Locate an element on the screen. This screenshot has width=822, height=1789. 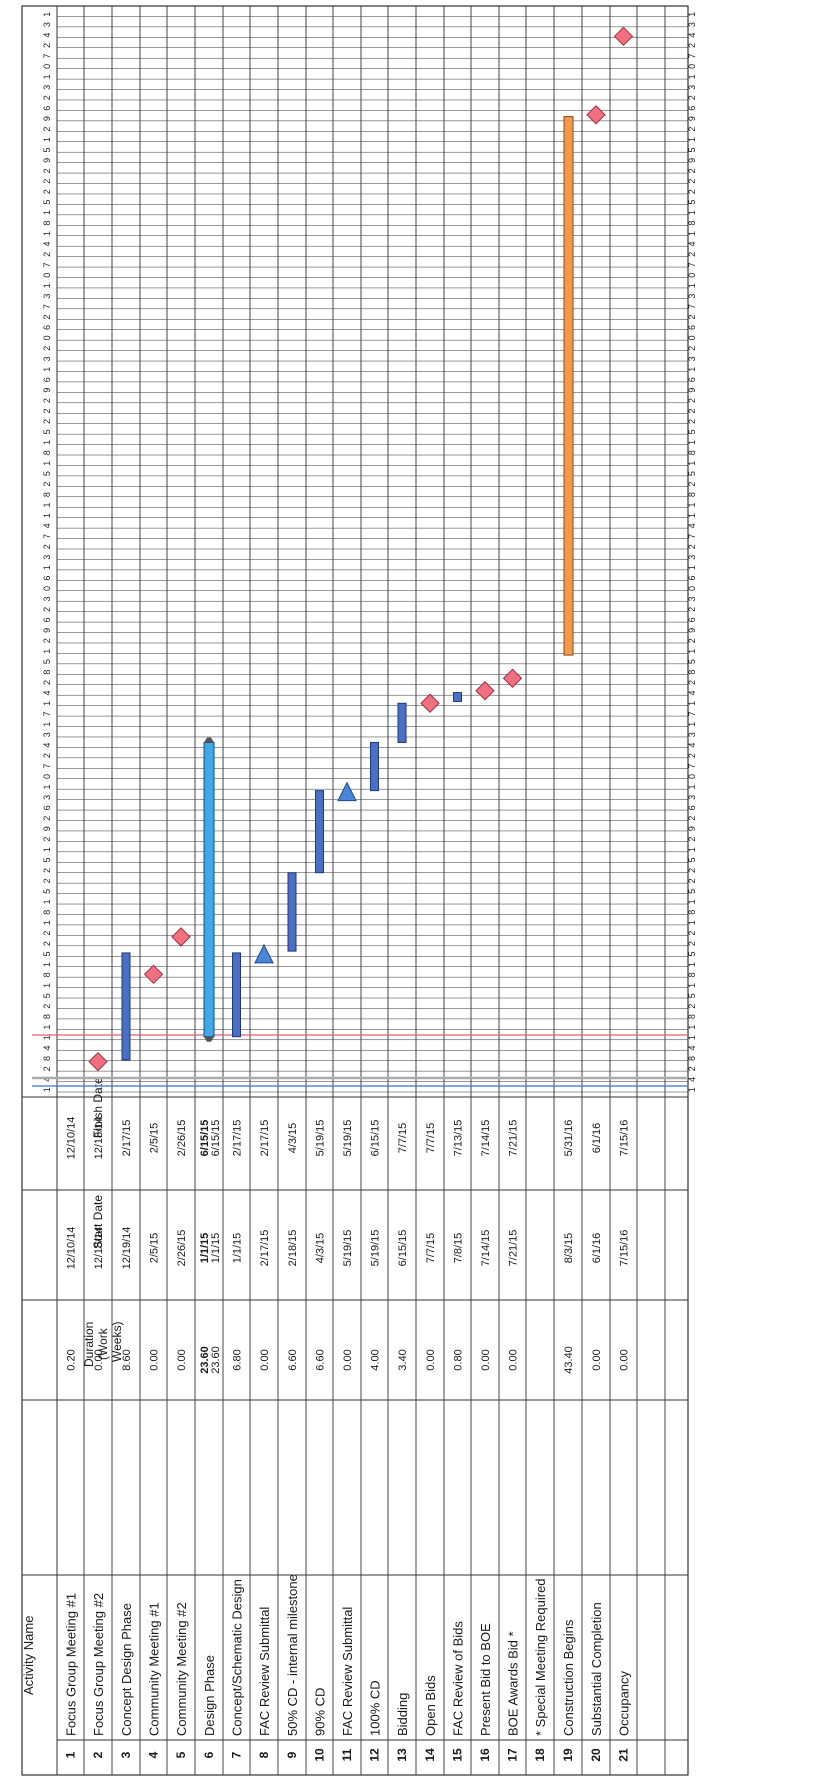
activity-name: Occupancy is located at coordinates (624, 1703).